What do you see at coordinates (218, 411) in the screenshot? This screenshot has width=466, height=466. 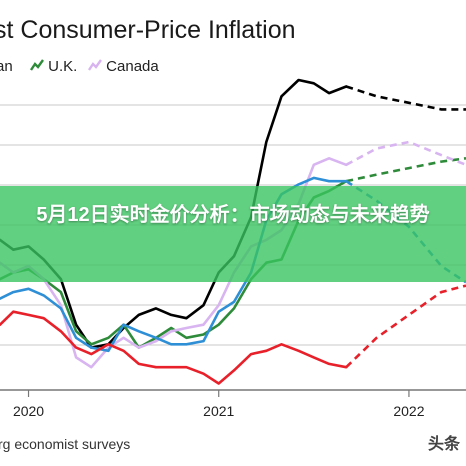 I see `x-tick-label: 2021` at bounding box center [218, 411].